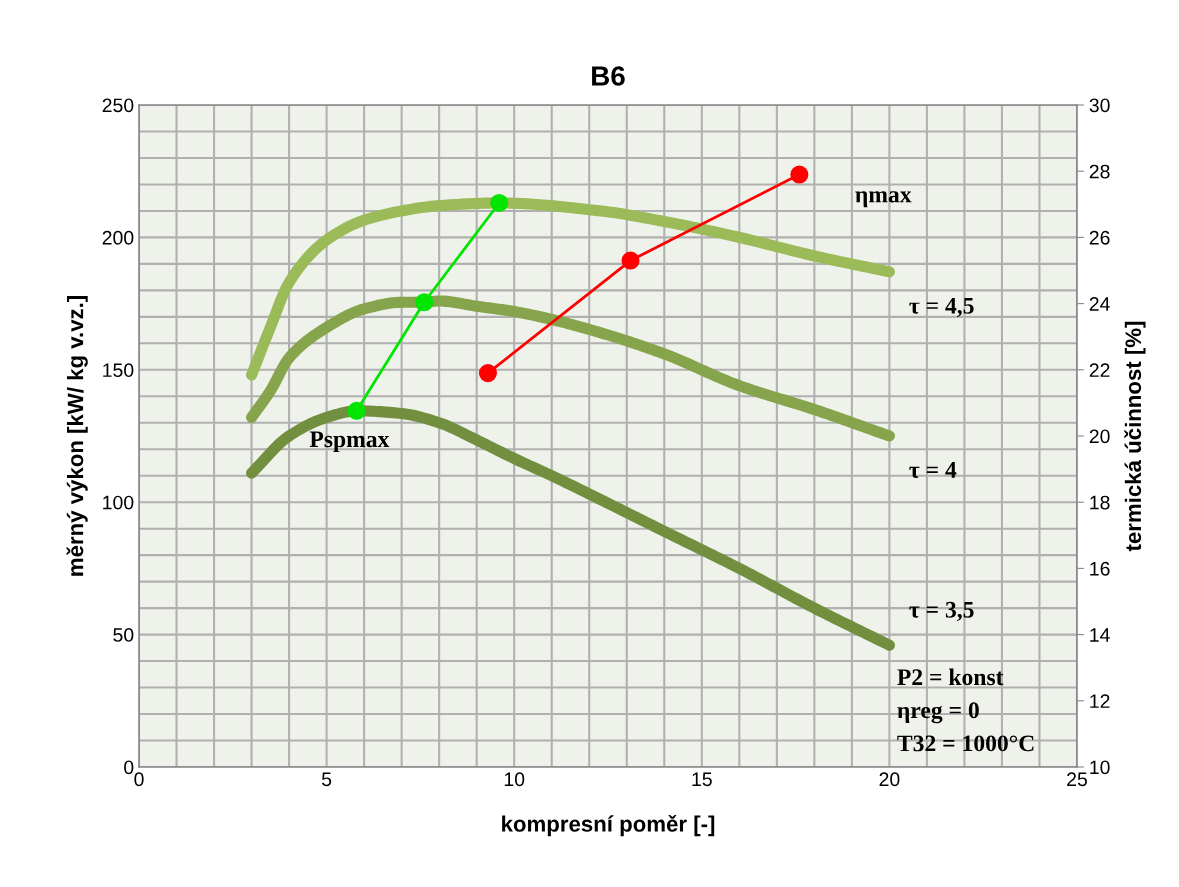  What do you see at coordinates (118, 105) in the screenshot?
I see `y-tick-label: 250` at bounding box center [118, 105].